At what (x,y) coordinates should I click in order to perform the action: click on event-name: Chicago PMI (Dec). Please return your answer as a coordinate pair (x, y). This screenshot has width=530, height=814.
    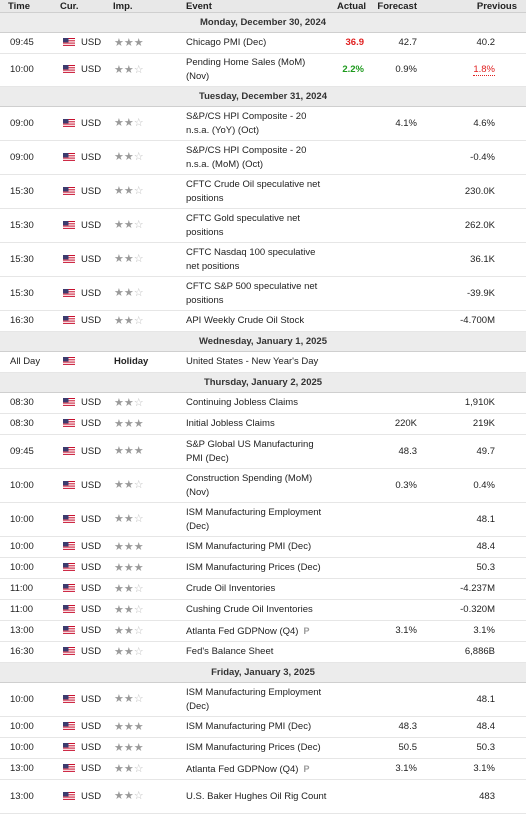
    Looking at the image, I should click on (253, 43).